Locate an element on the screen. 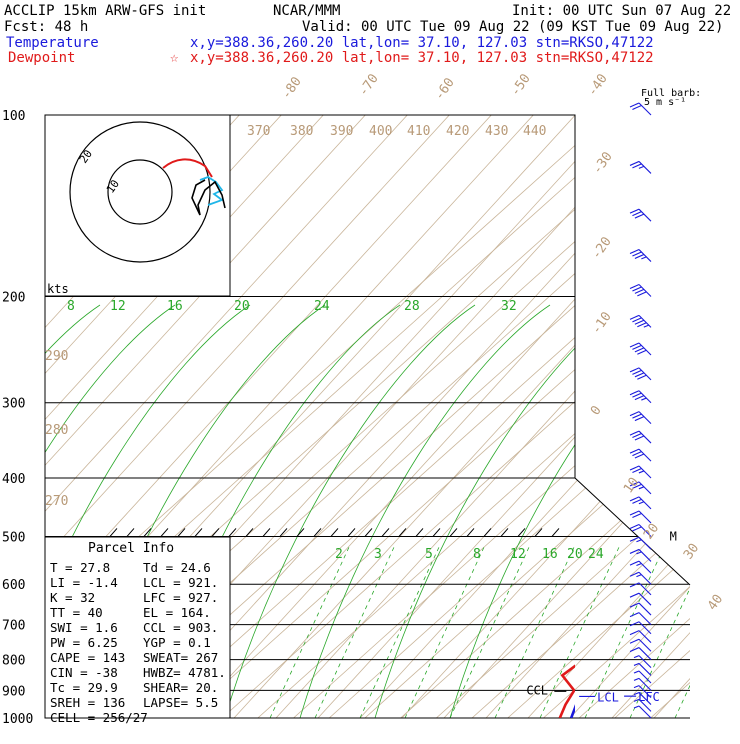  moist-adiabat-label: 16 is located at coordinates (175, 306).